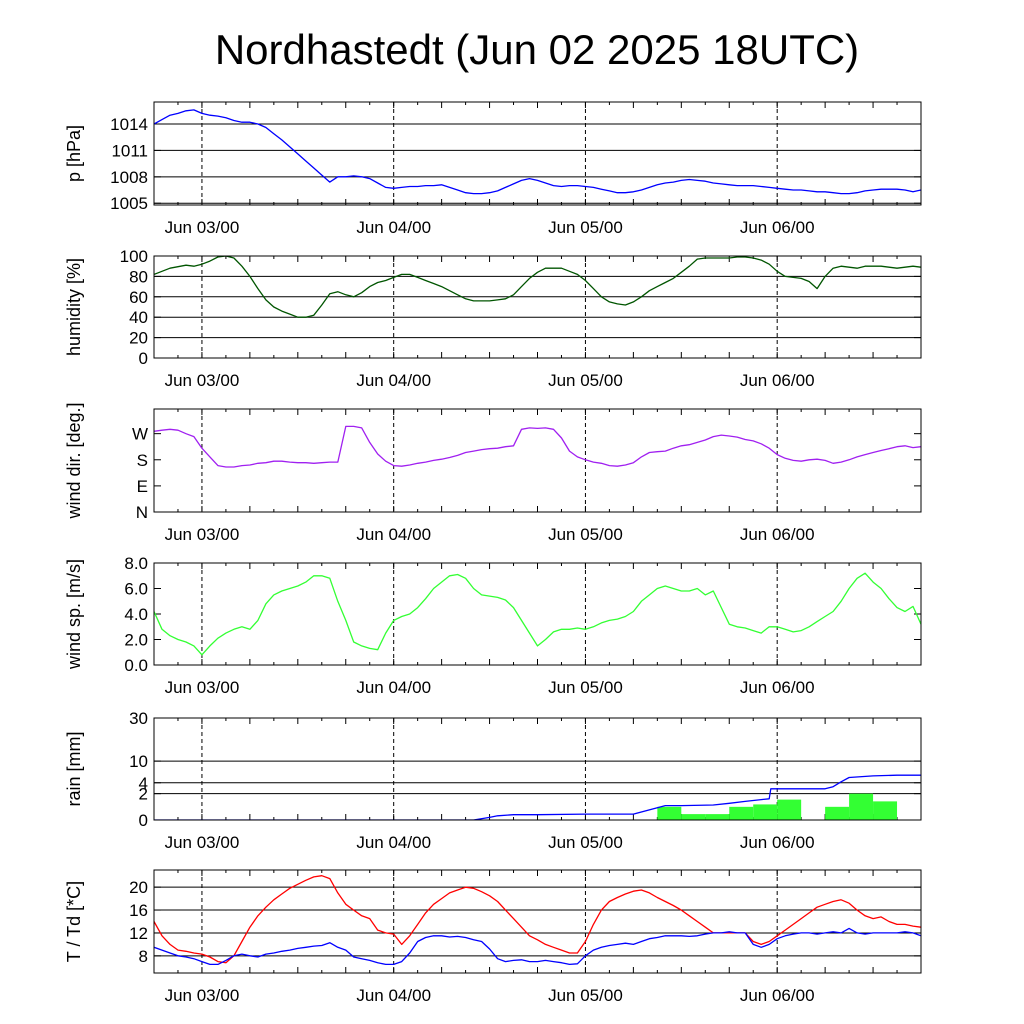 Image resolution: width=1024 pixels, height=1024 pixels. I want to click on y-tick-label: 30, so click(138, 718).